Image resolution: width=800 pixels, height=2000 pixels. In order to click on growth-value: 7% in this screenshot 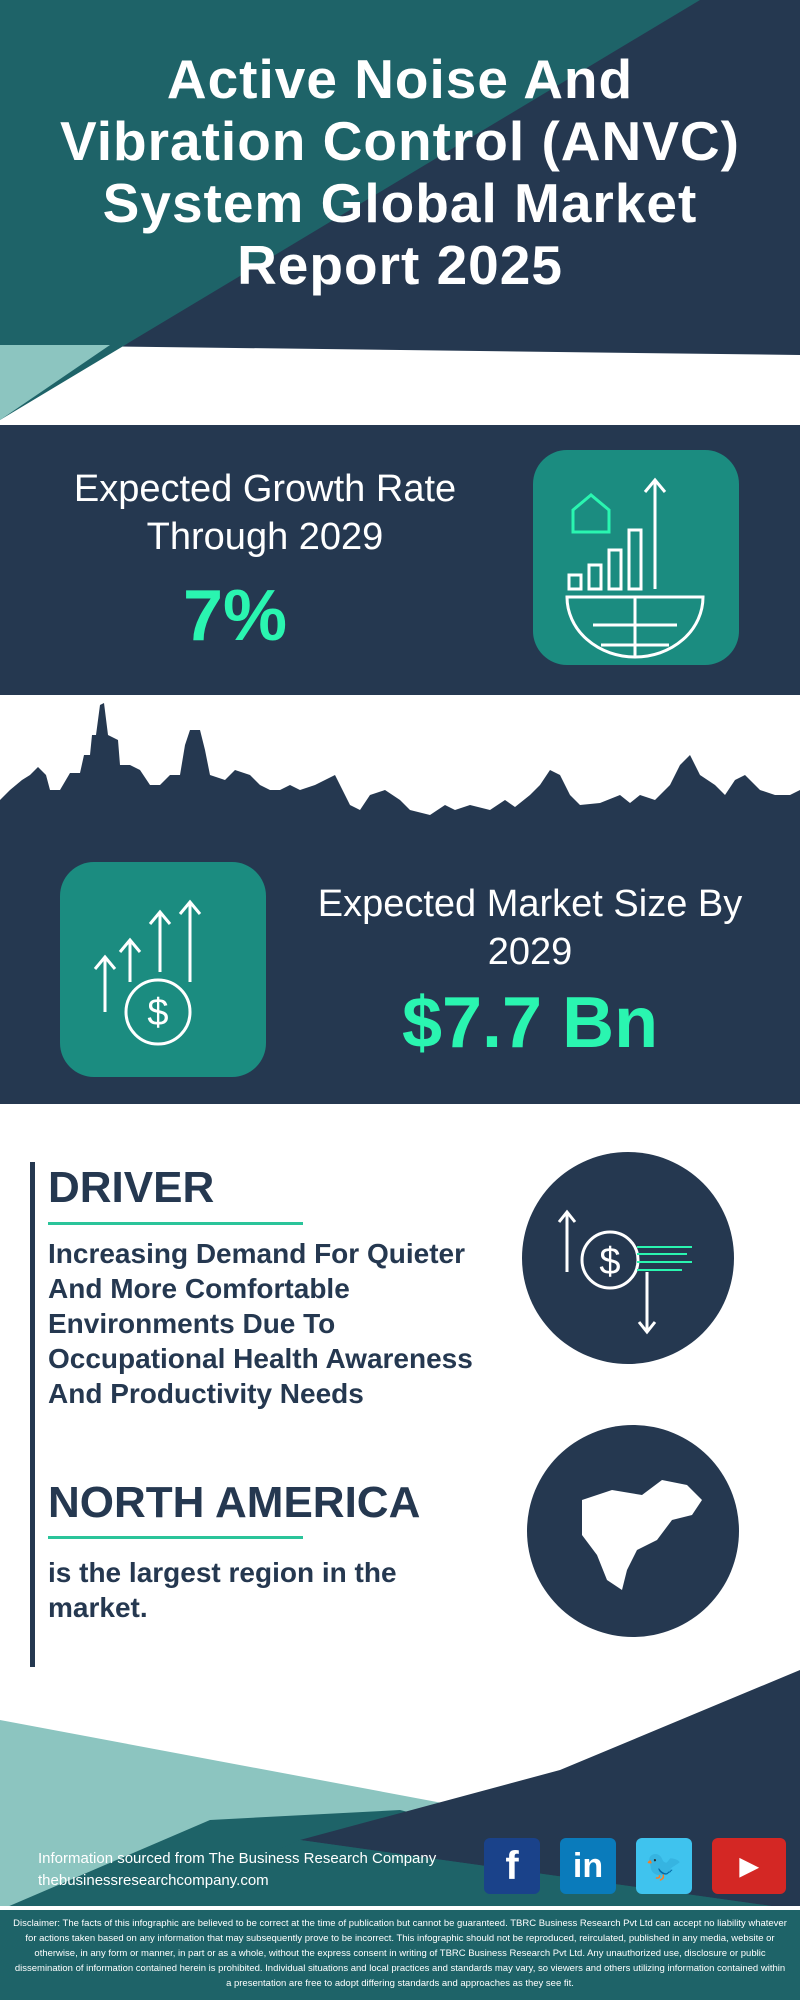, I will do `click(235, 616)`.